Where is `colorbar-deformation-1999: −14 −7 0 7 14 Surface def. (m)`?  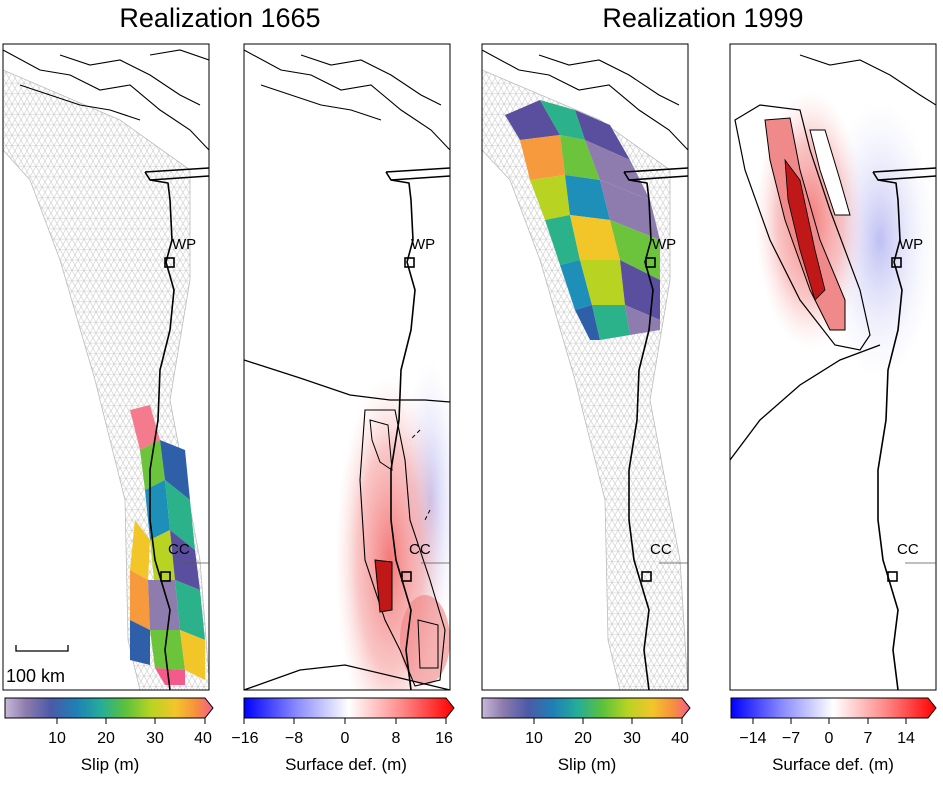
colorbar-deformation-1999: −14 −7 0 7 14 Surface def. (m) is located at coordinates (833, 735).